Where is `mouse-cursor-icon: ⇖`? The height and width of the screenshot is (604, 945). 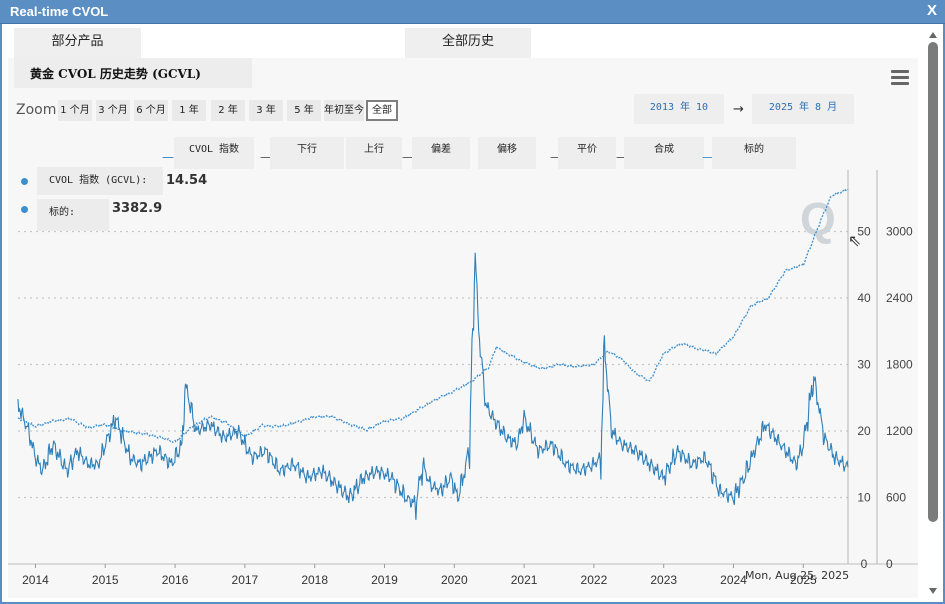 mouse-cursor-icon: ⇖ is located at coordinates (854, 240).